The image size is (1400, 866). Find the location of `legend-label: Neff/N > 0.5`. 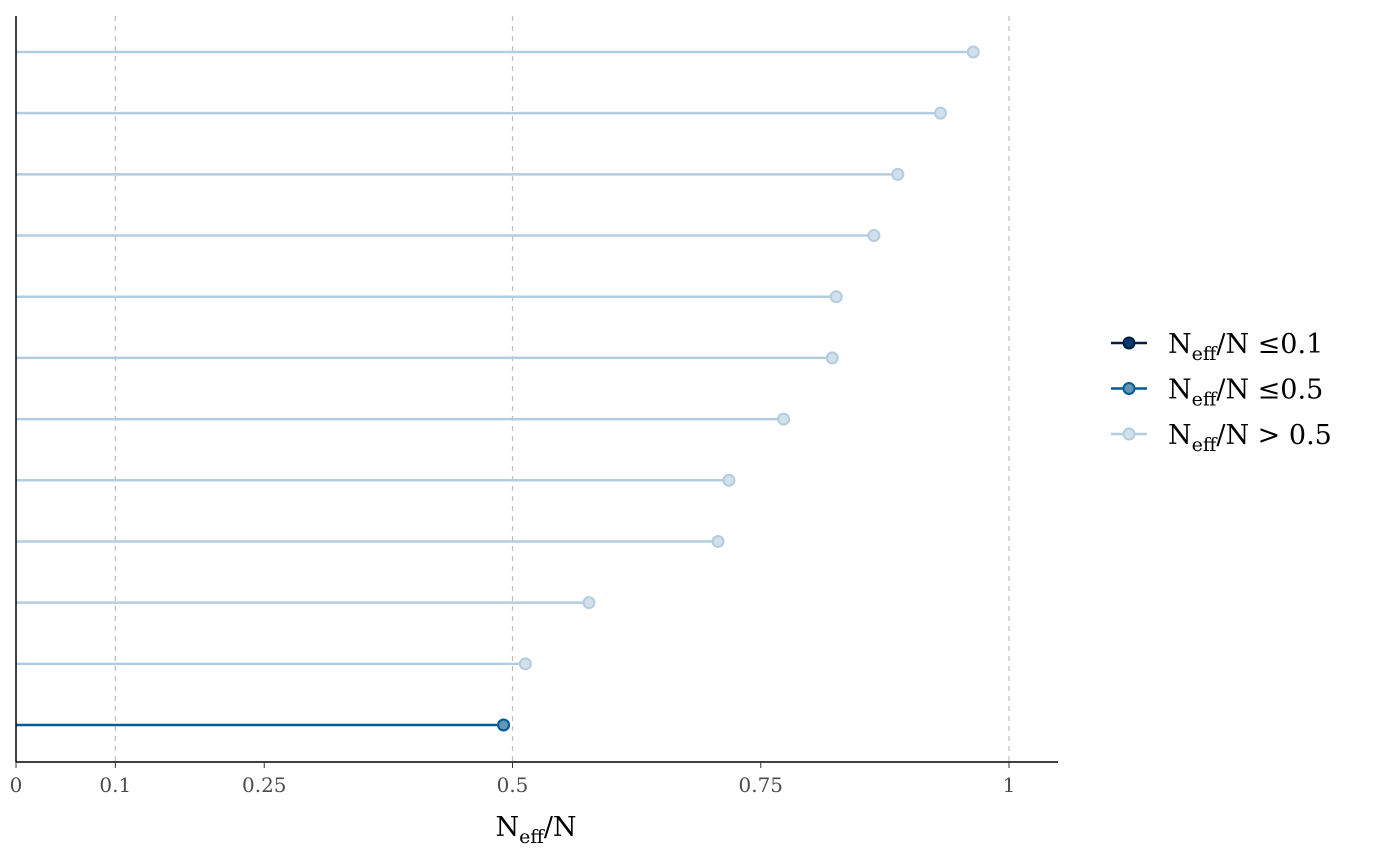

legend-label: Neff/N > 0.5 is located at coordinates (1250, 438).